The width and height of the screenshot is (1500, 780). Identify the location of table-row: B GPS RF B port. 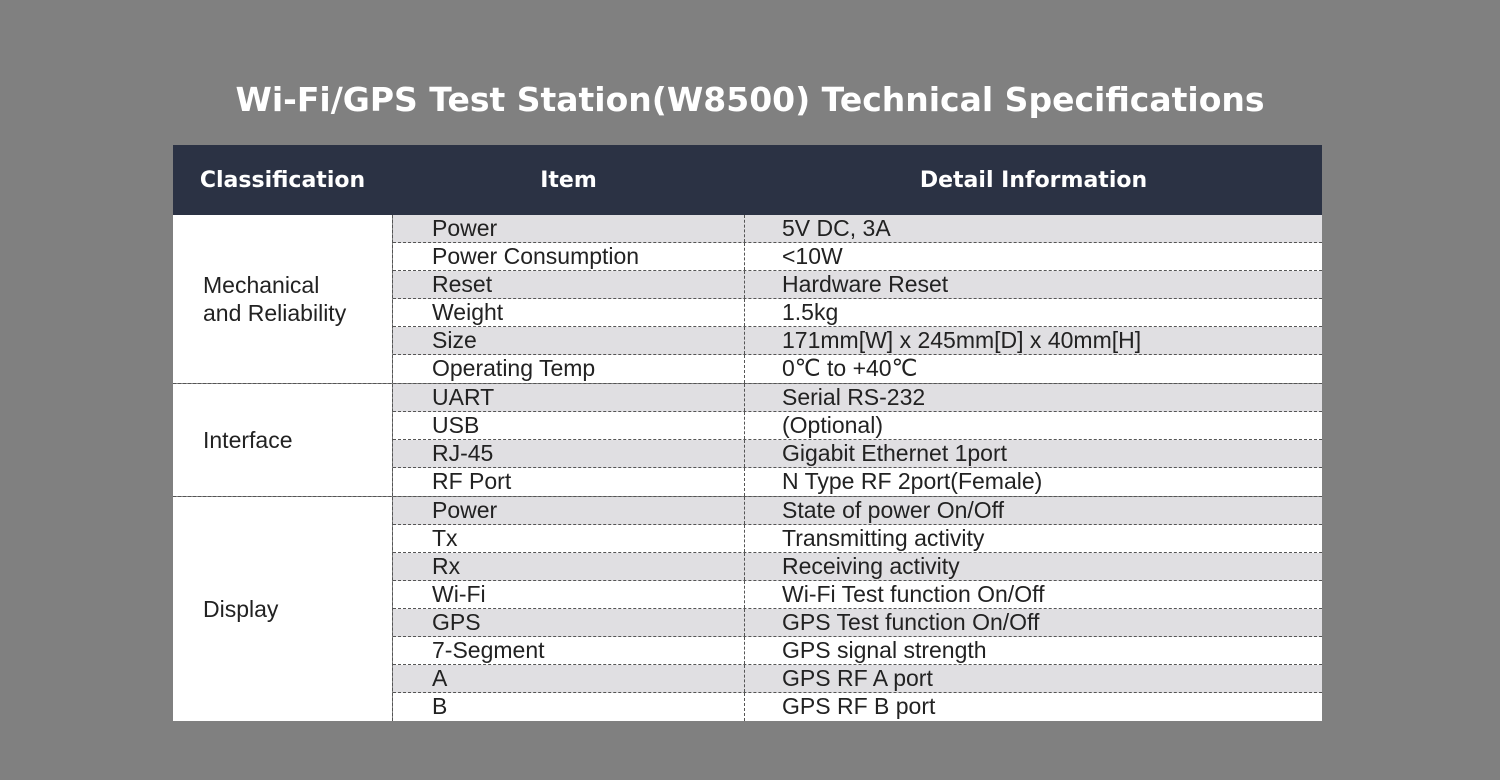
(857, 707).